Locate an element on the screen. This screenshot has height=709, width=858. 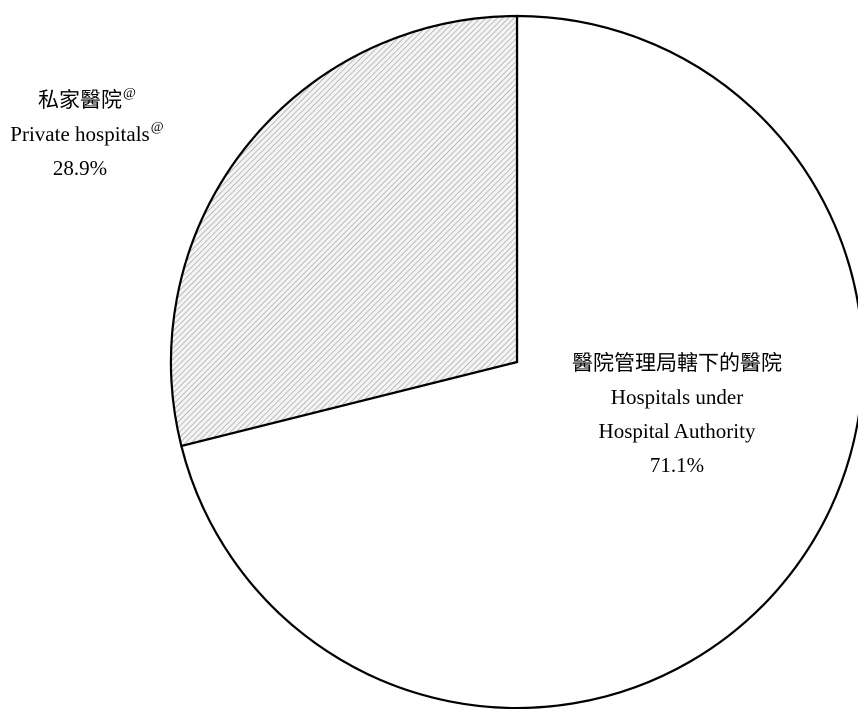
slice-label: Hospitals under is located at coordinates (677, 397).